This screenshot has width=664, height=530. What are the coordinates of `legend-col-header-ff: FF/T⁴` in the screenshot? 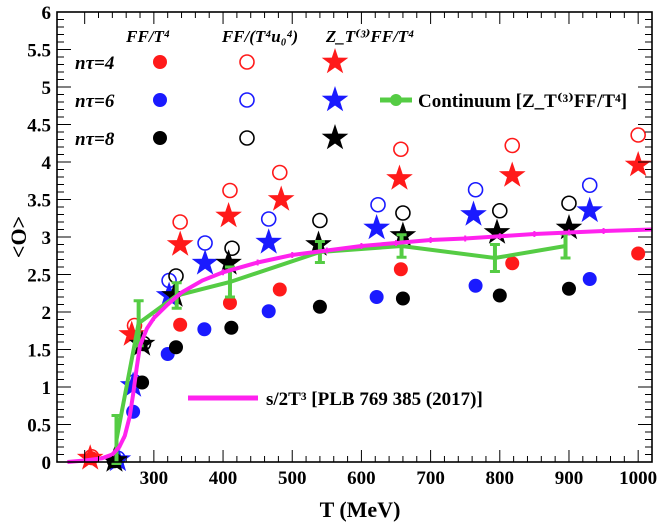 It's located at (147, 36).